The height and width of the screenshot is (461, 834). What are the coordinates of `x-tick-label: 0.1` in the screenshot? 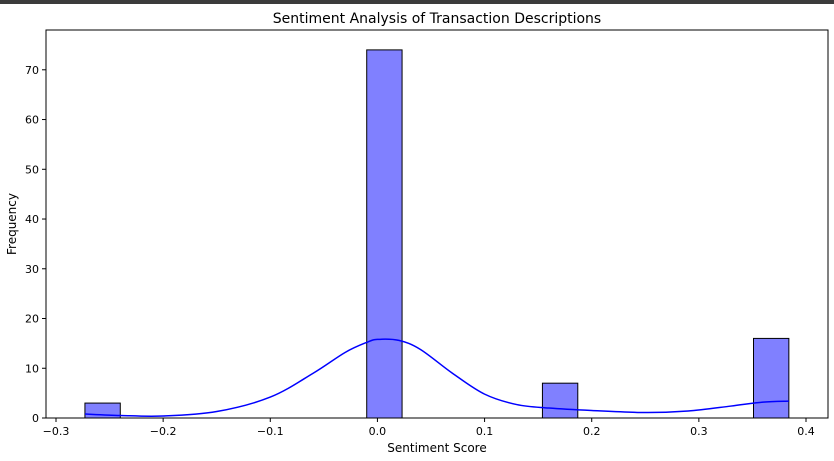 It's located at (485, 431).